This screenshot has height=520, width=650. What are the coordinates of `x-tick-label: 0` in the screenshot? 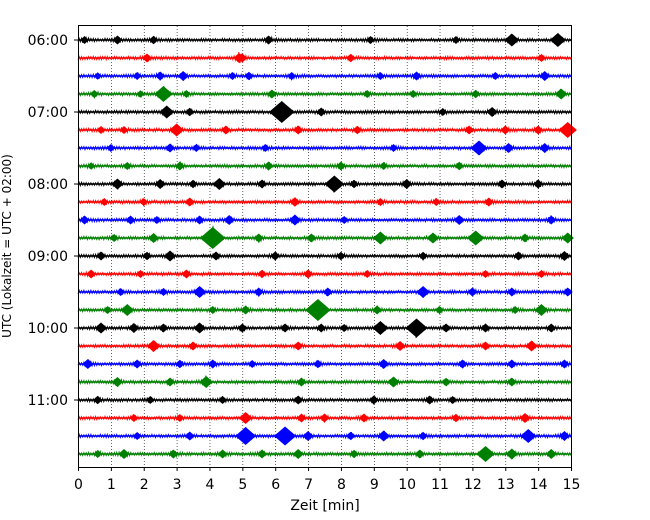 It's located at (78, 485).